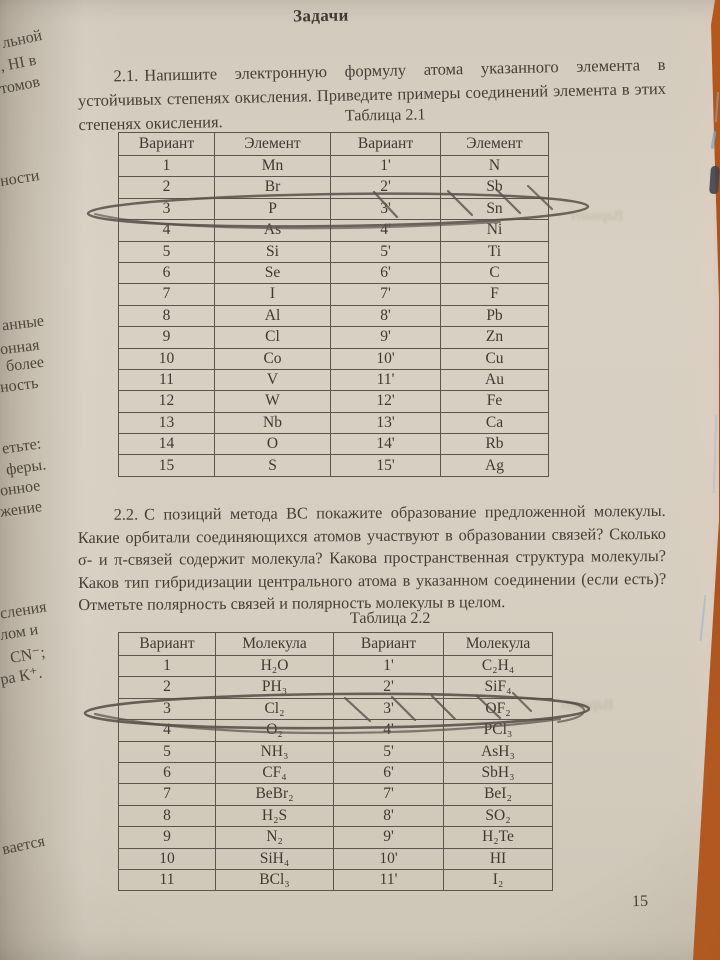 This screenshot has width=720, height=960. I want to click on table-row: 3 Cl₂ 3' OF₂, so click(335, 709).